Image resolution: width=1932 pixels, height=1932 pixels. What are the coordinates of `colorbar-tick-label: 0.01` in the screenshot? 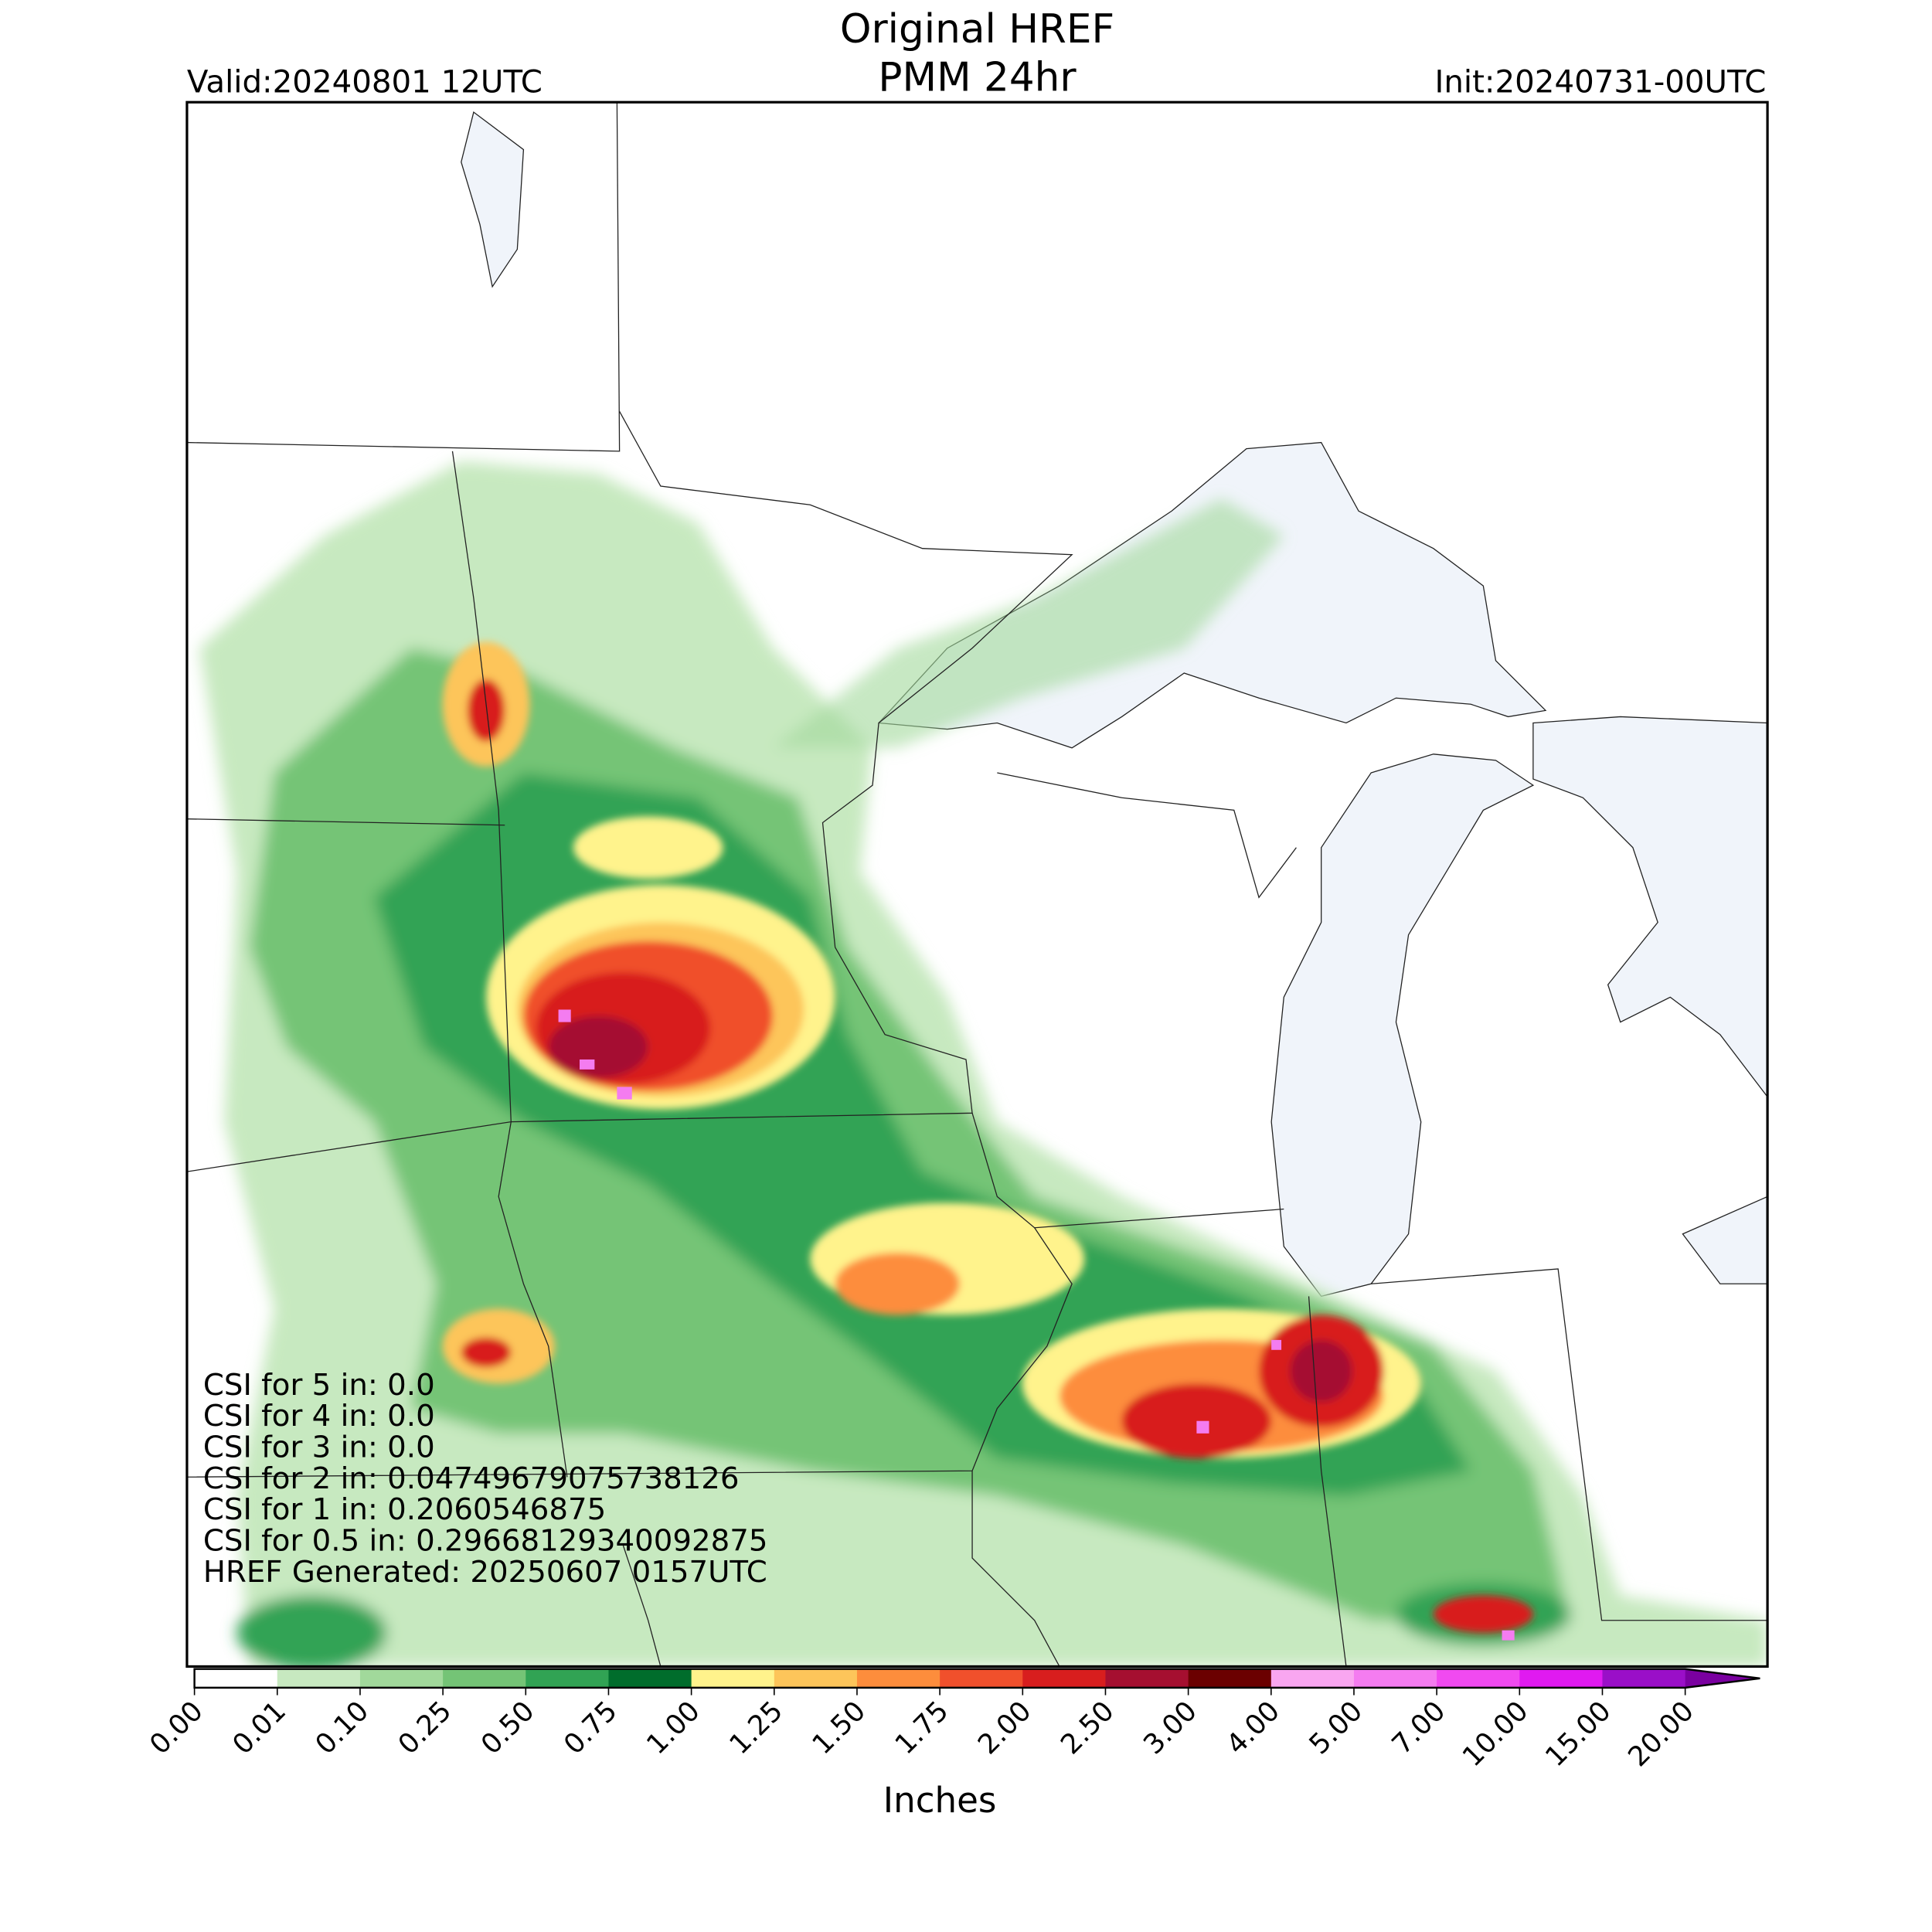 It's located at (259, 1728).